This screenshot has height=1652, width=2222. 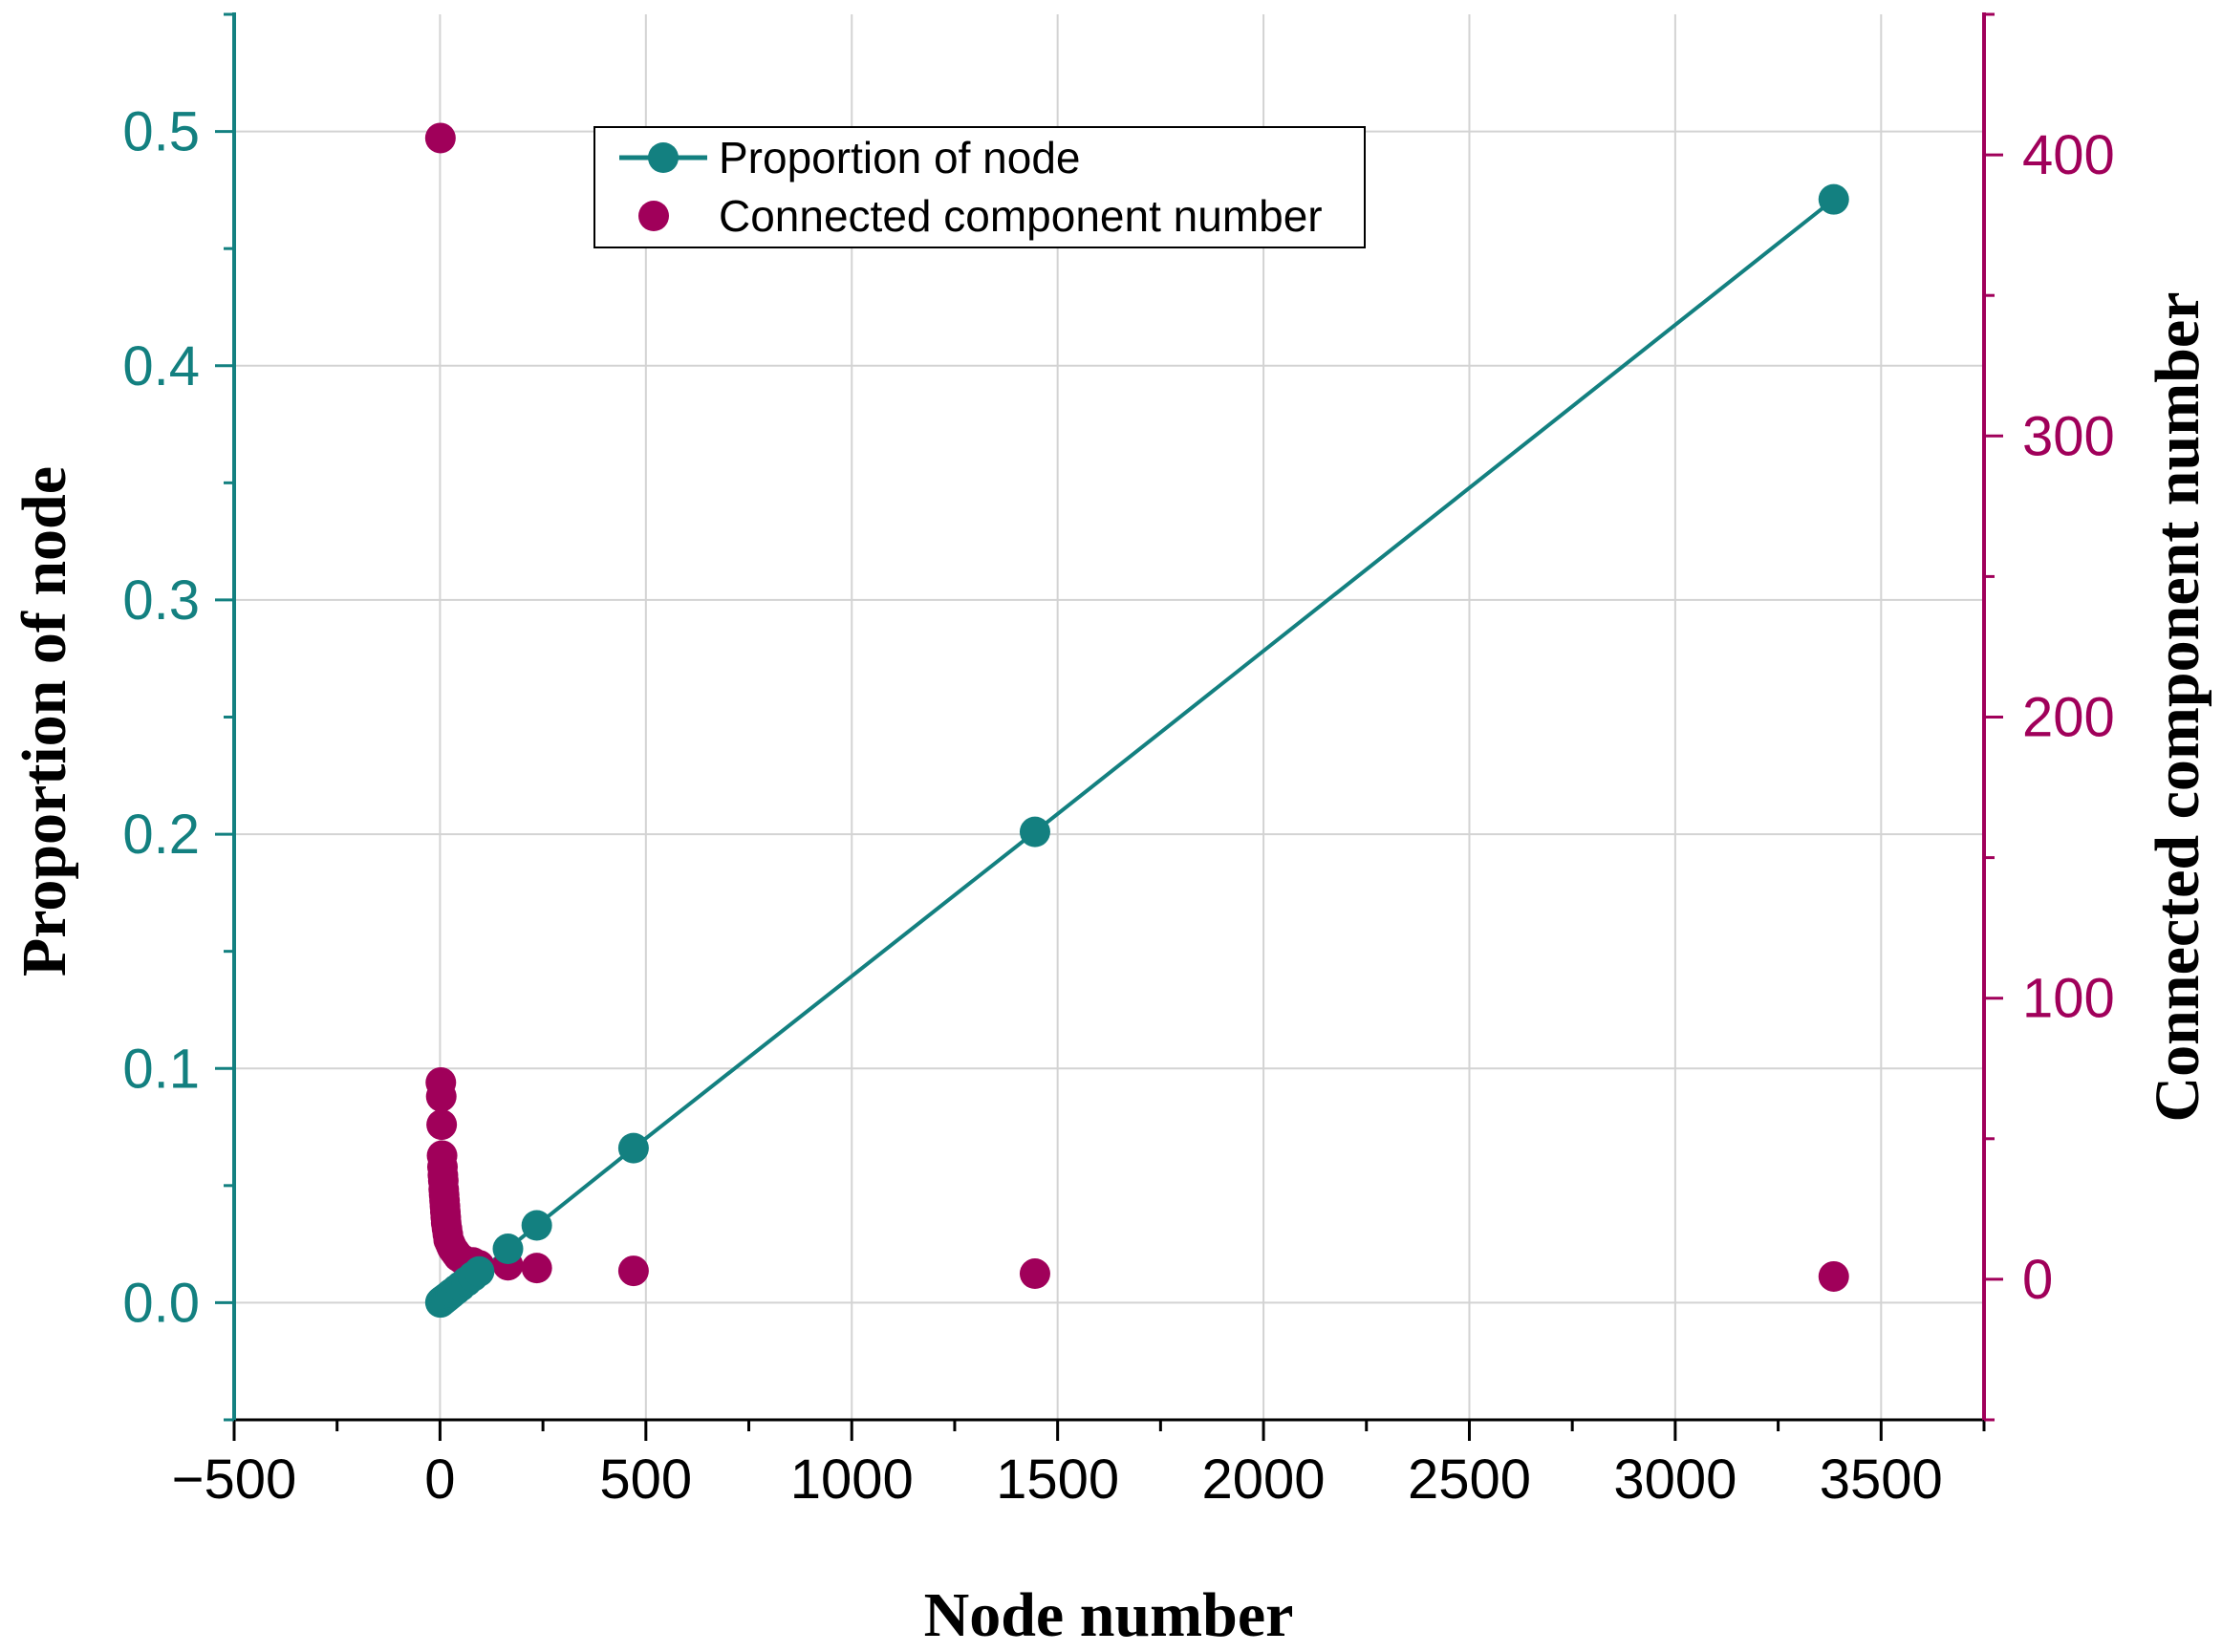 I want to click on legend-label-proportion: Proportion of node, so click(x=900, y=158).